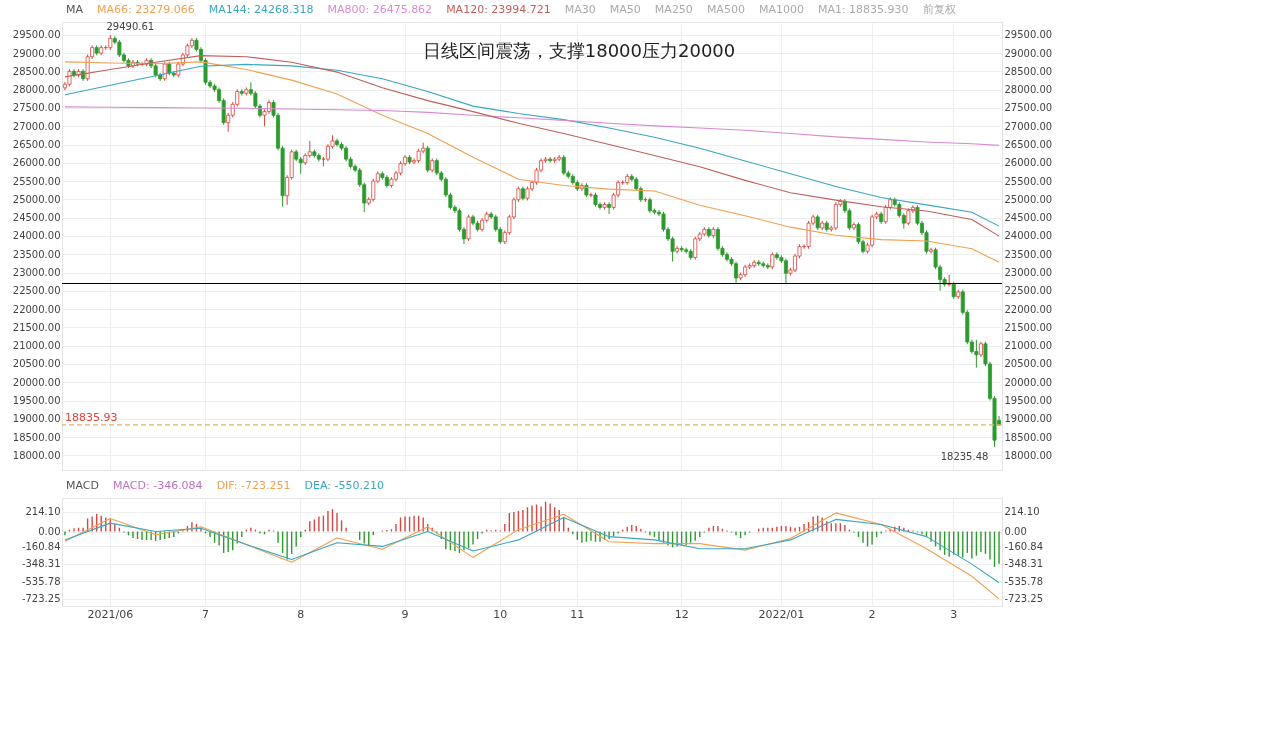  Describe the element at coordinates (146, 9) in the screenshot. I see `text: MA66: 23279.066` at that location.